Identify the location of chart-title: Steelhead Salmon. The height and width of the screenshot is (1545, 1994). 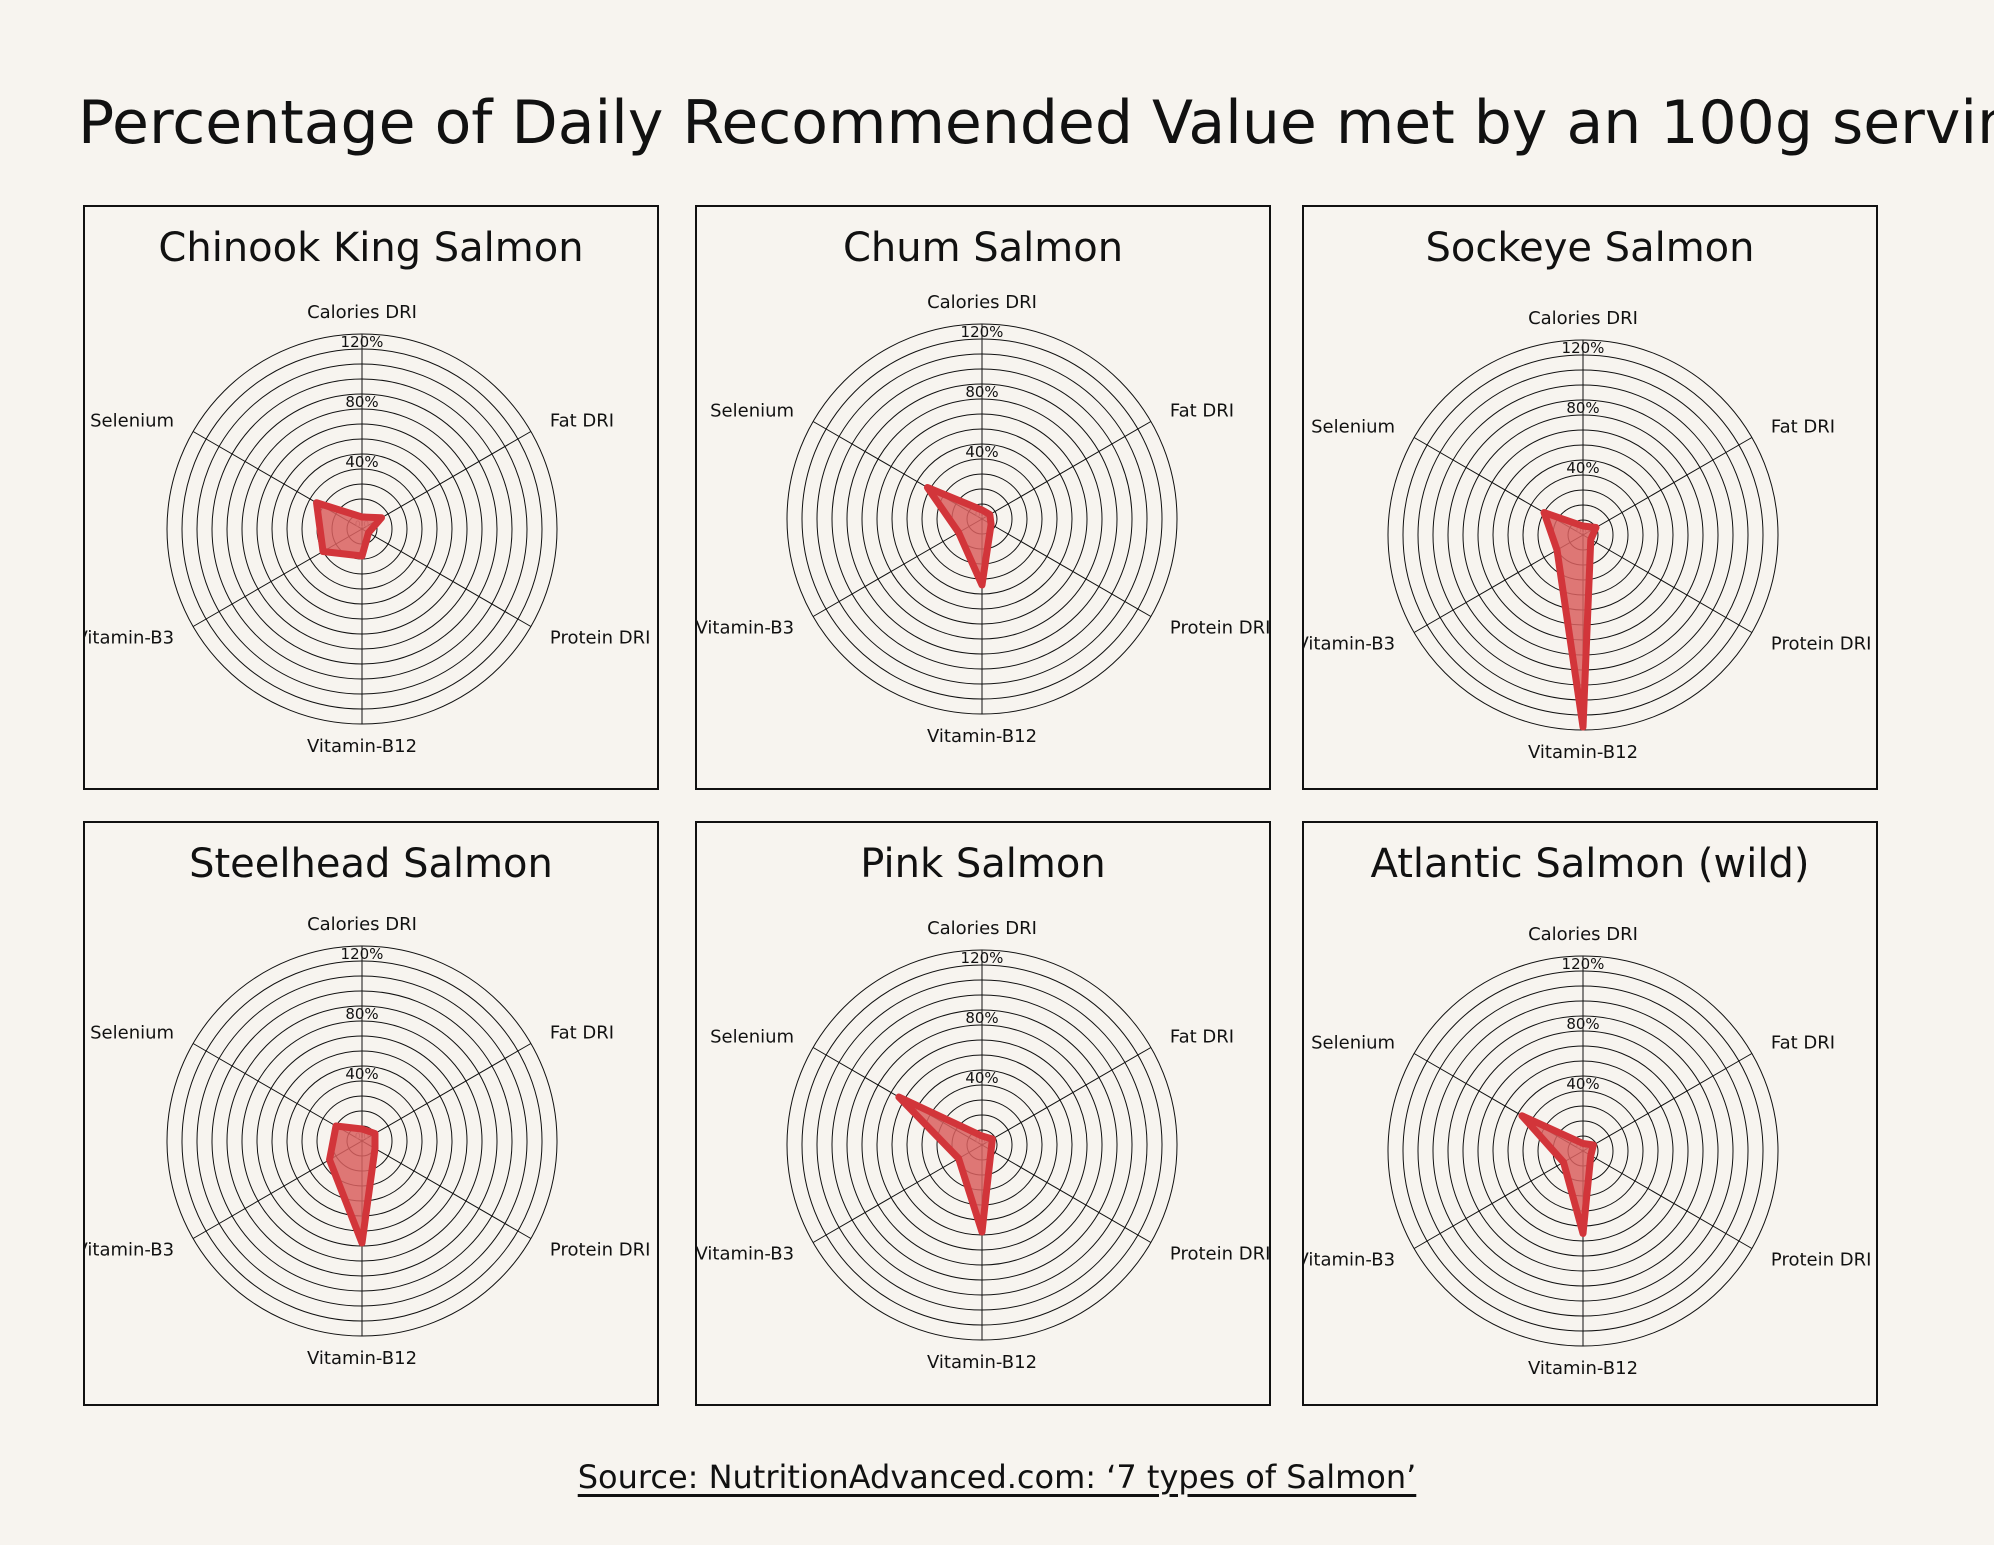
(371, 864).